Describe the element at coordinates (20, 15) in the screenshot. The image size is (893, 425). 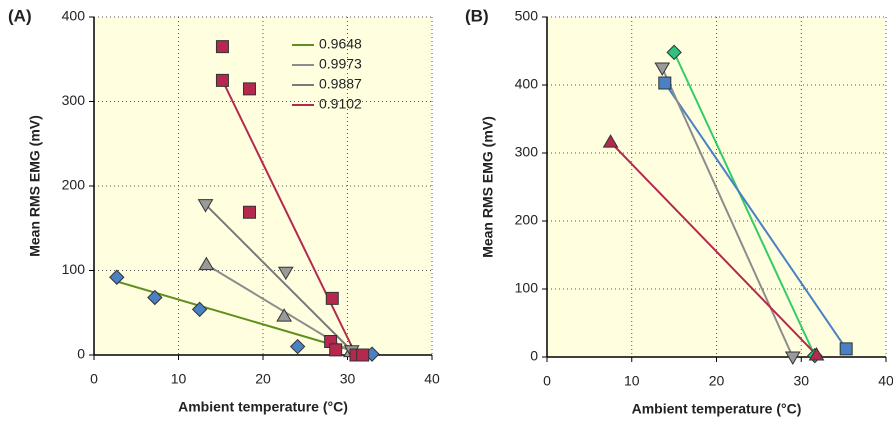
I see `panel-label: (A)` at that location.